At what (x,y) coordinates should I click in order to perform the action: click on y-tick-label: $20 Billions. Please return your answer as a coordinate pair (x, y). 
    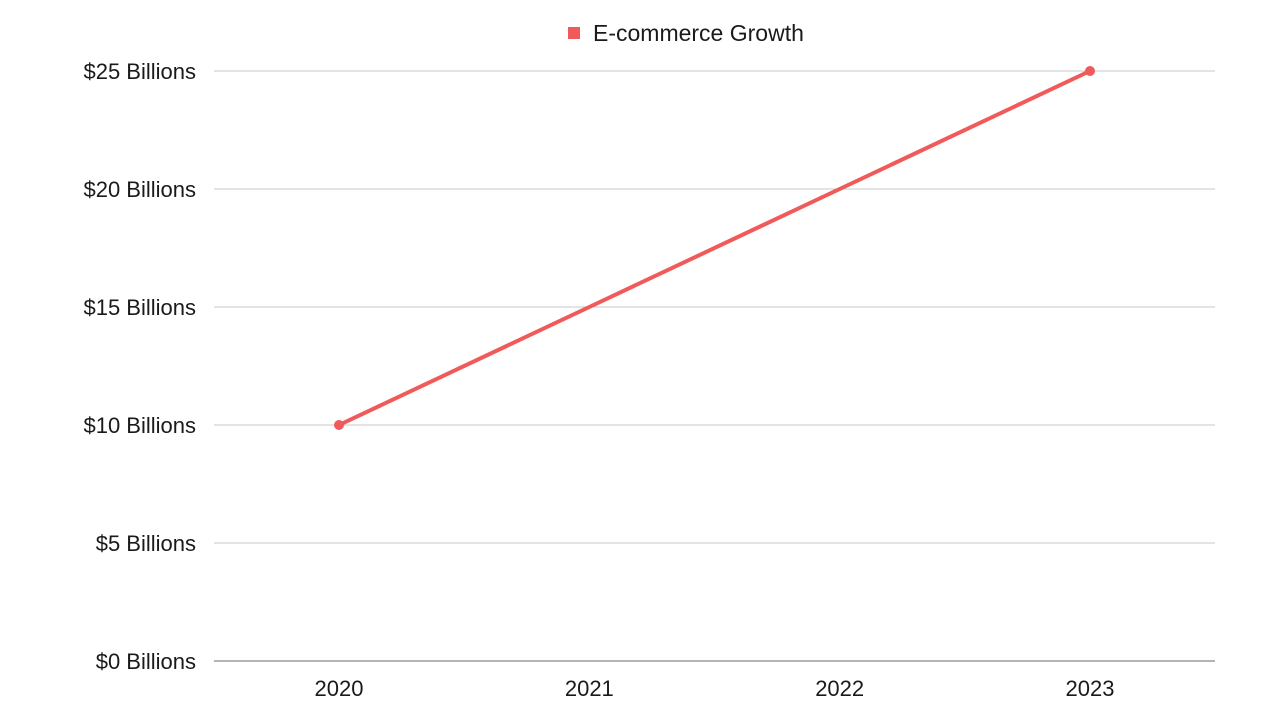
    Looking at the image, I should click on (139, 189).